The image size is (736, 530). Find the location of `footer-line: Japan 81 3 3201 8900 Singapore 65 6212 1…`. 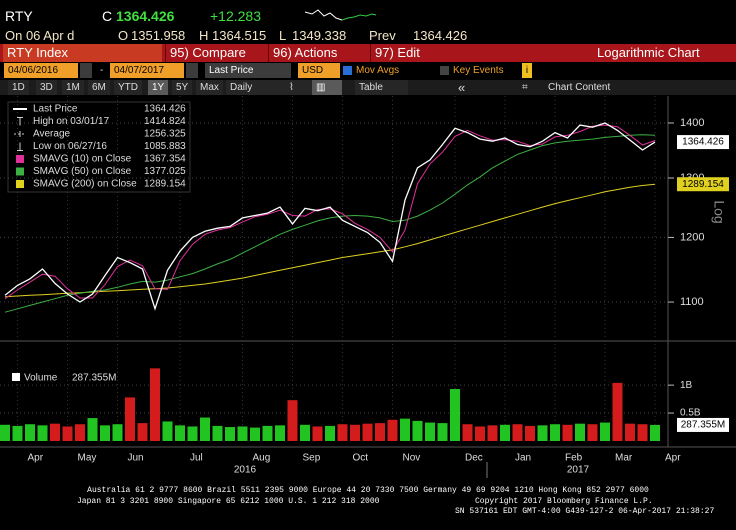

footer-line: Japan 81 3 3201 8900 Singapore 65 6212 1… is located at coordinates (228, 501).